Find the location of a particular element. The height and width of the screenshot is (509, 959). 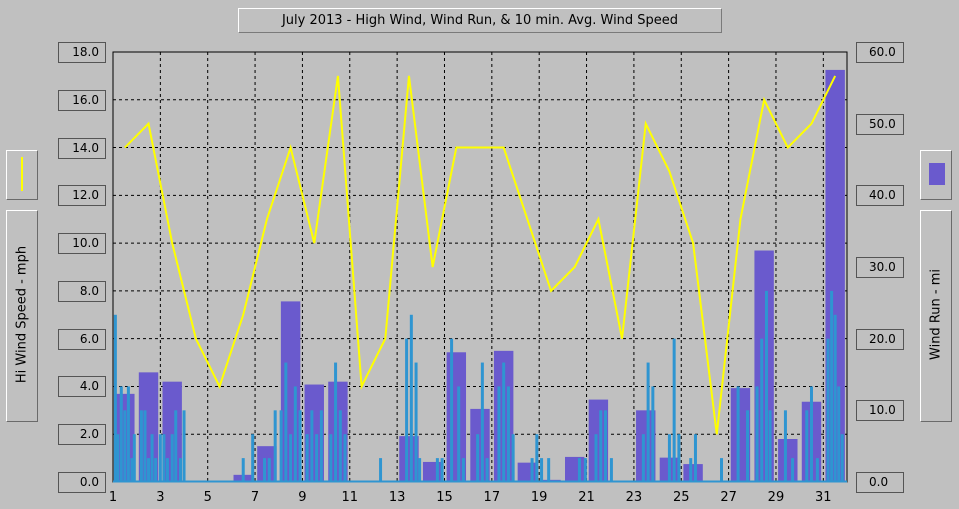

right-axis-label-box: Wind Run - mi is located at coordinates (936, 316).